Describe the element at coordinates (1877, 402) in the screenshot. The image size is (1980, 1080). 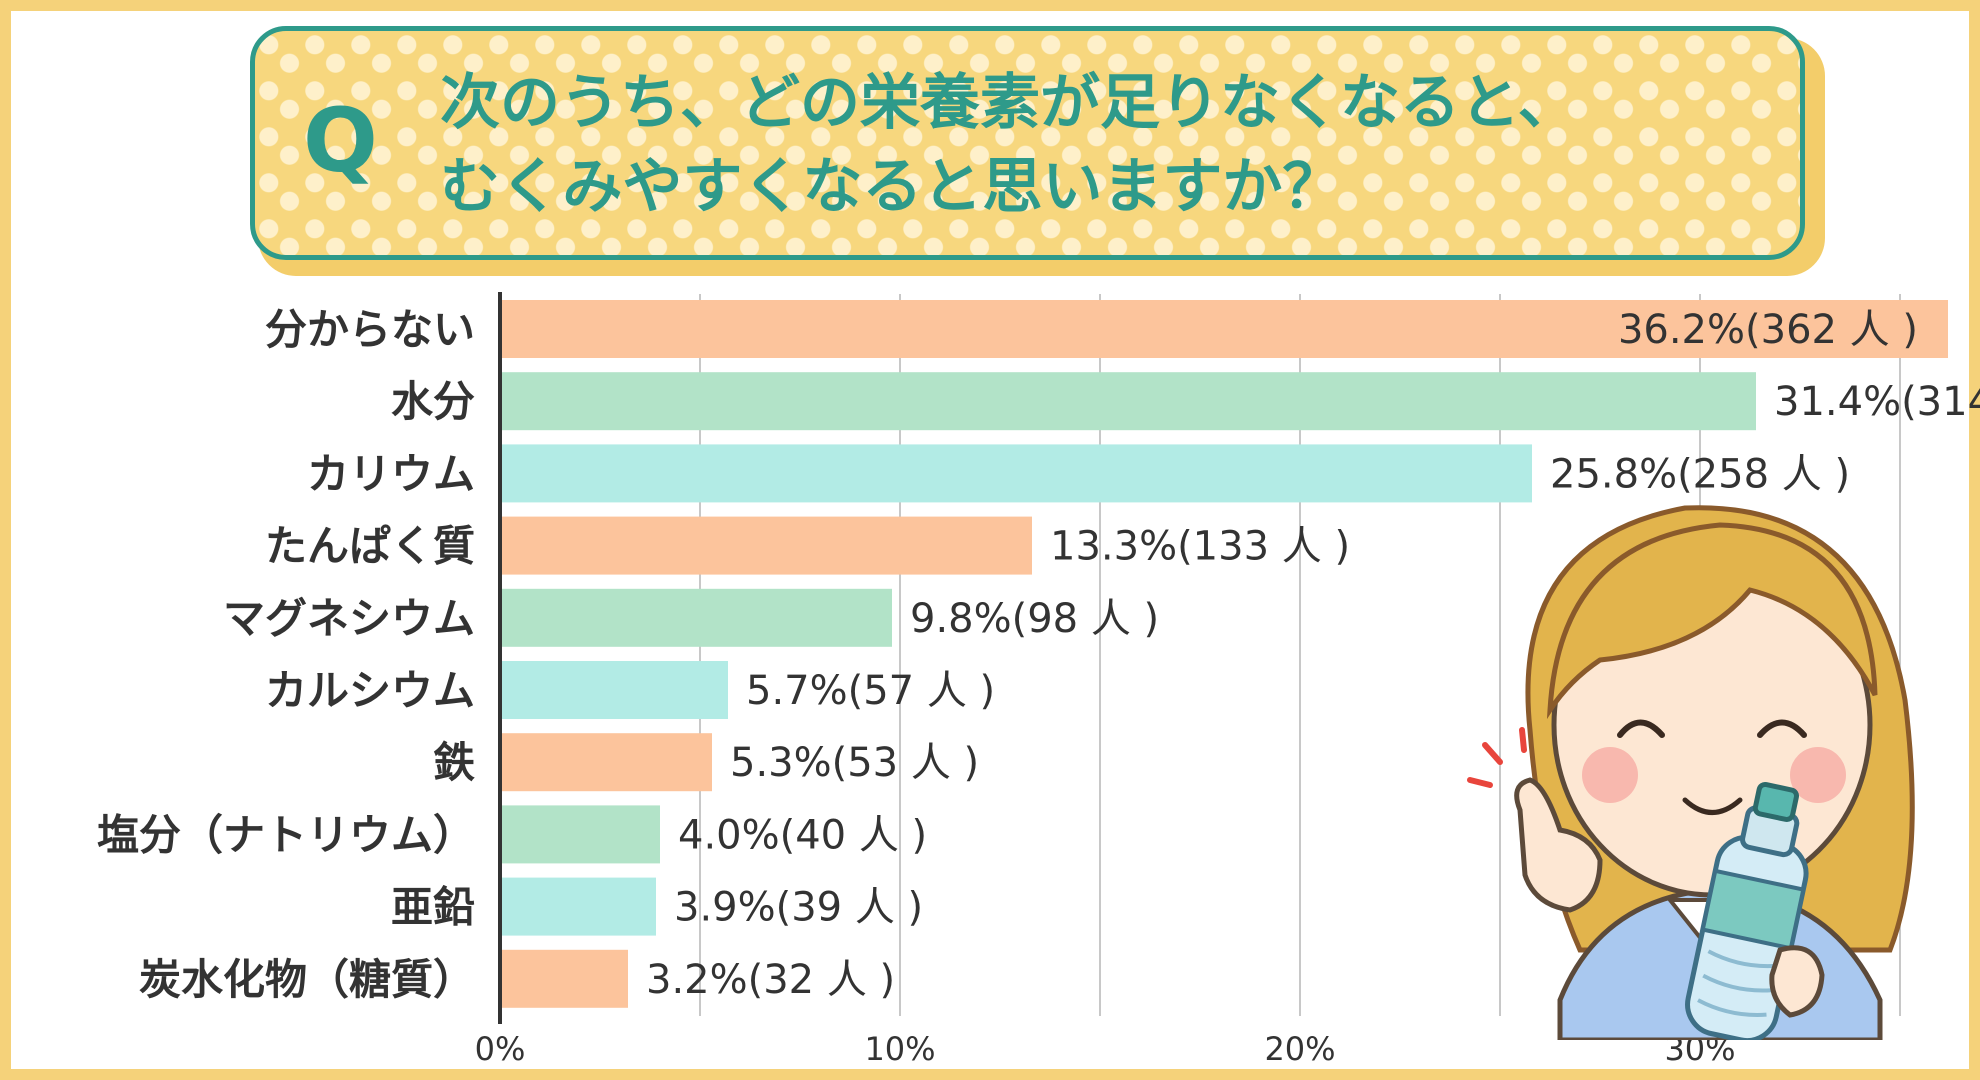
I see `value-label: 31.4%(314 人 )` at that location.